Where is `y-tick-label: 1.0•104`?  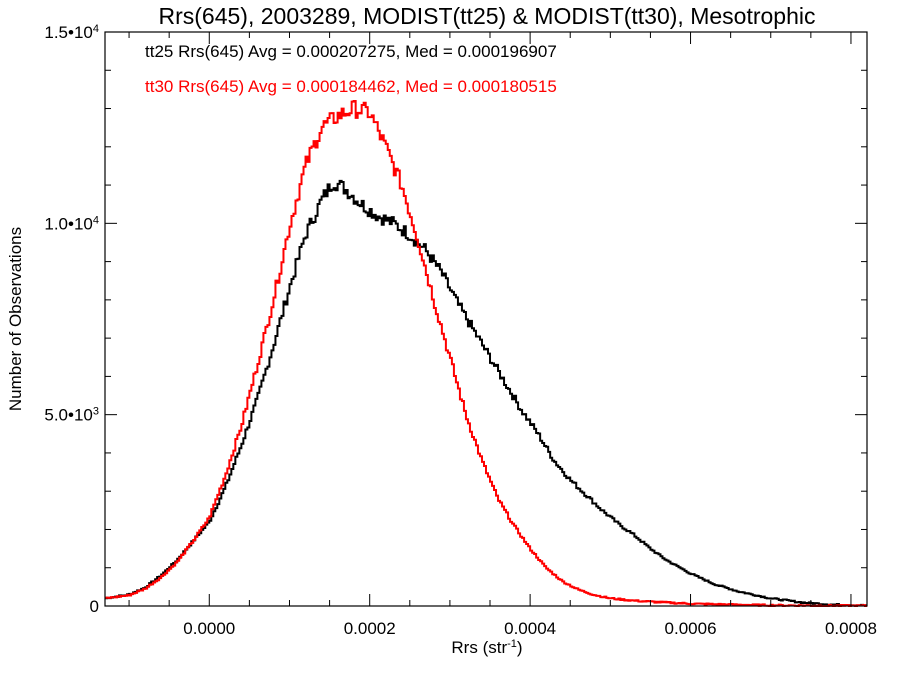 y-tick-label: 1.0•104 is located at coordinates (71, 223).